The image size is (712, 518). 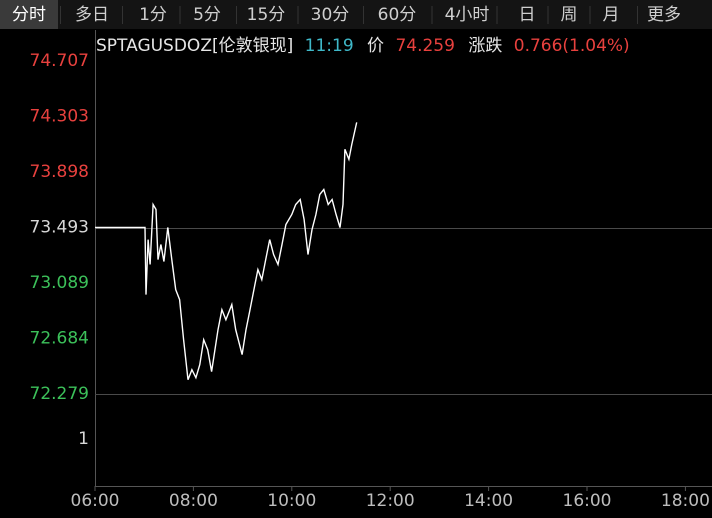 What do you see at coordinates (59, 228) in the screenshot?
I see `y-tick-label: 73.493` at bounding box center [59, 228].